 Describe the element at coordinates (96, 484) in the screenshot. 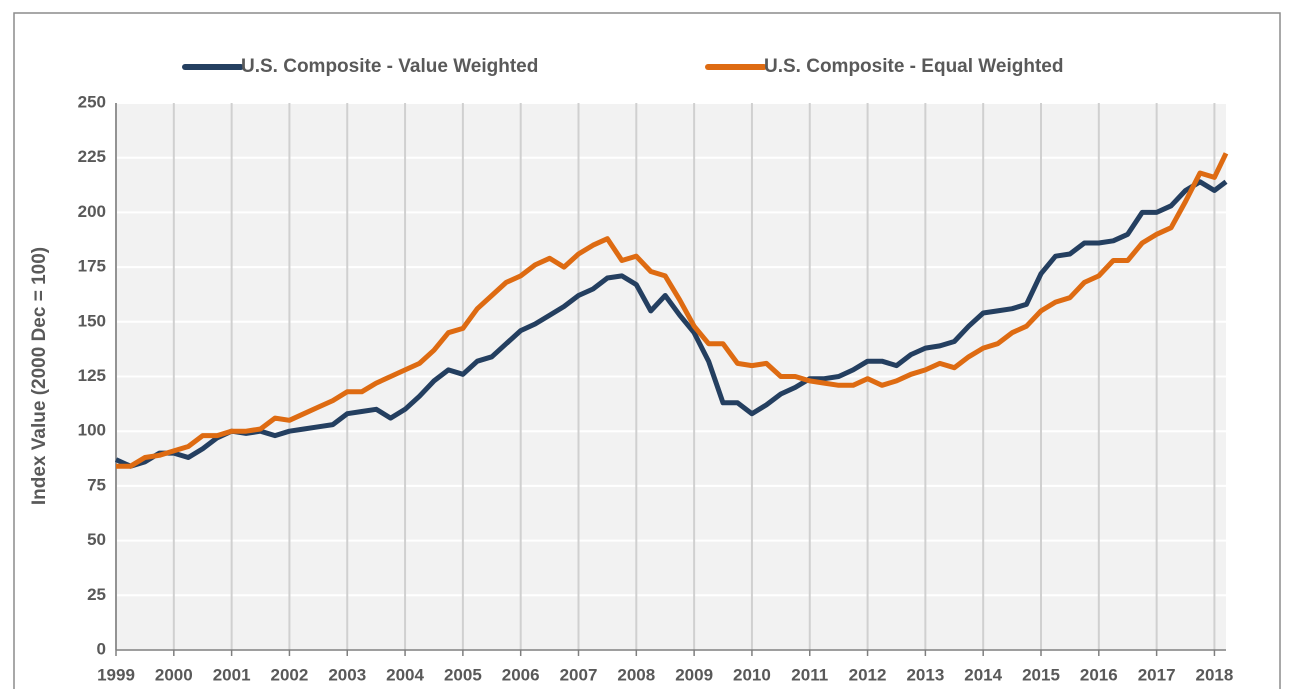

I see `y-tick-label: 75` at that location.